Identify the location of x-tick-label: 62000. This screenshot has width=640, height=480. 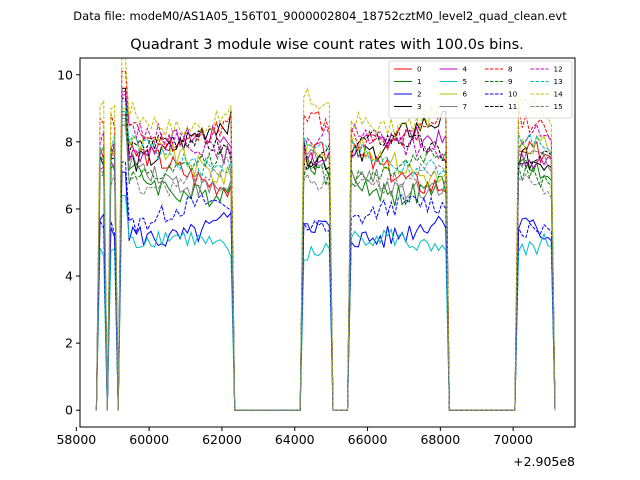
(222, 439).